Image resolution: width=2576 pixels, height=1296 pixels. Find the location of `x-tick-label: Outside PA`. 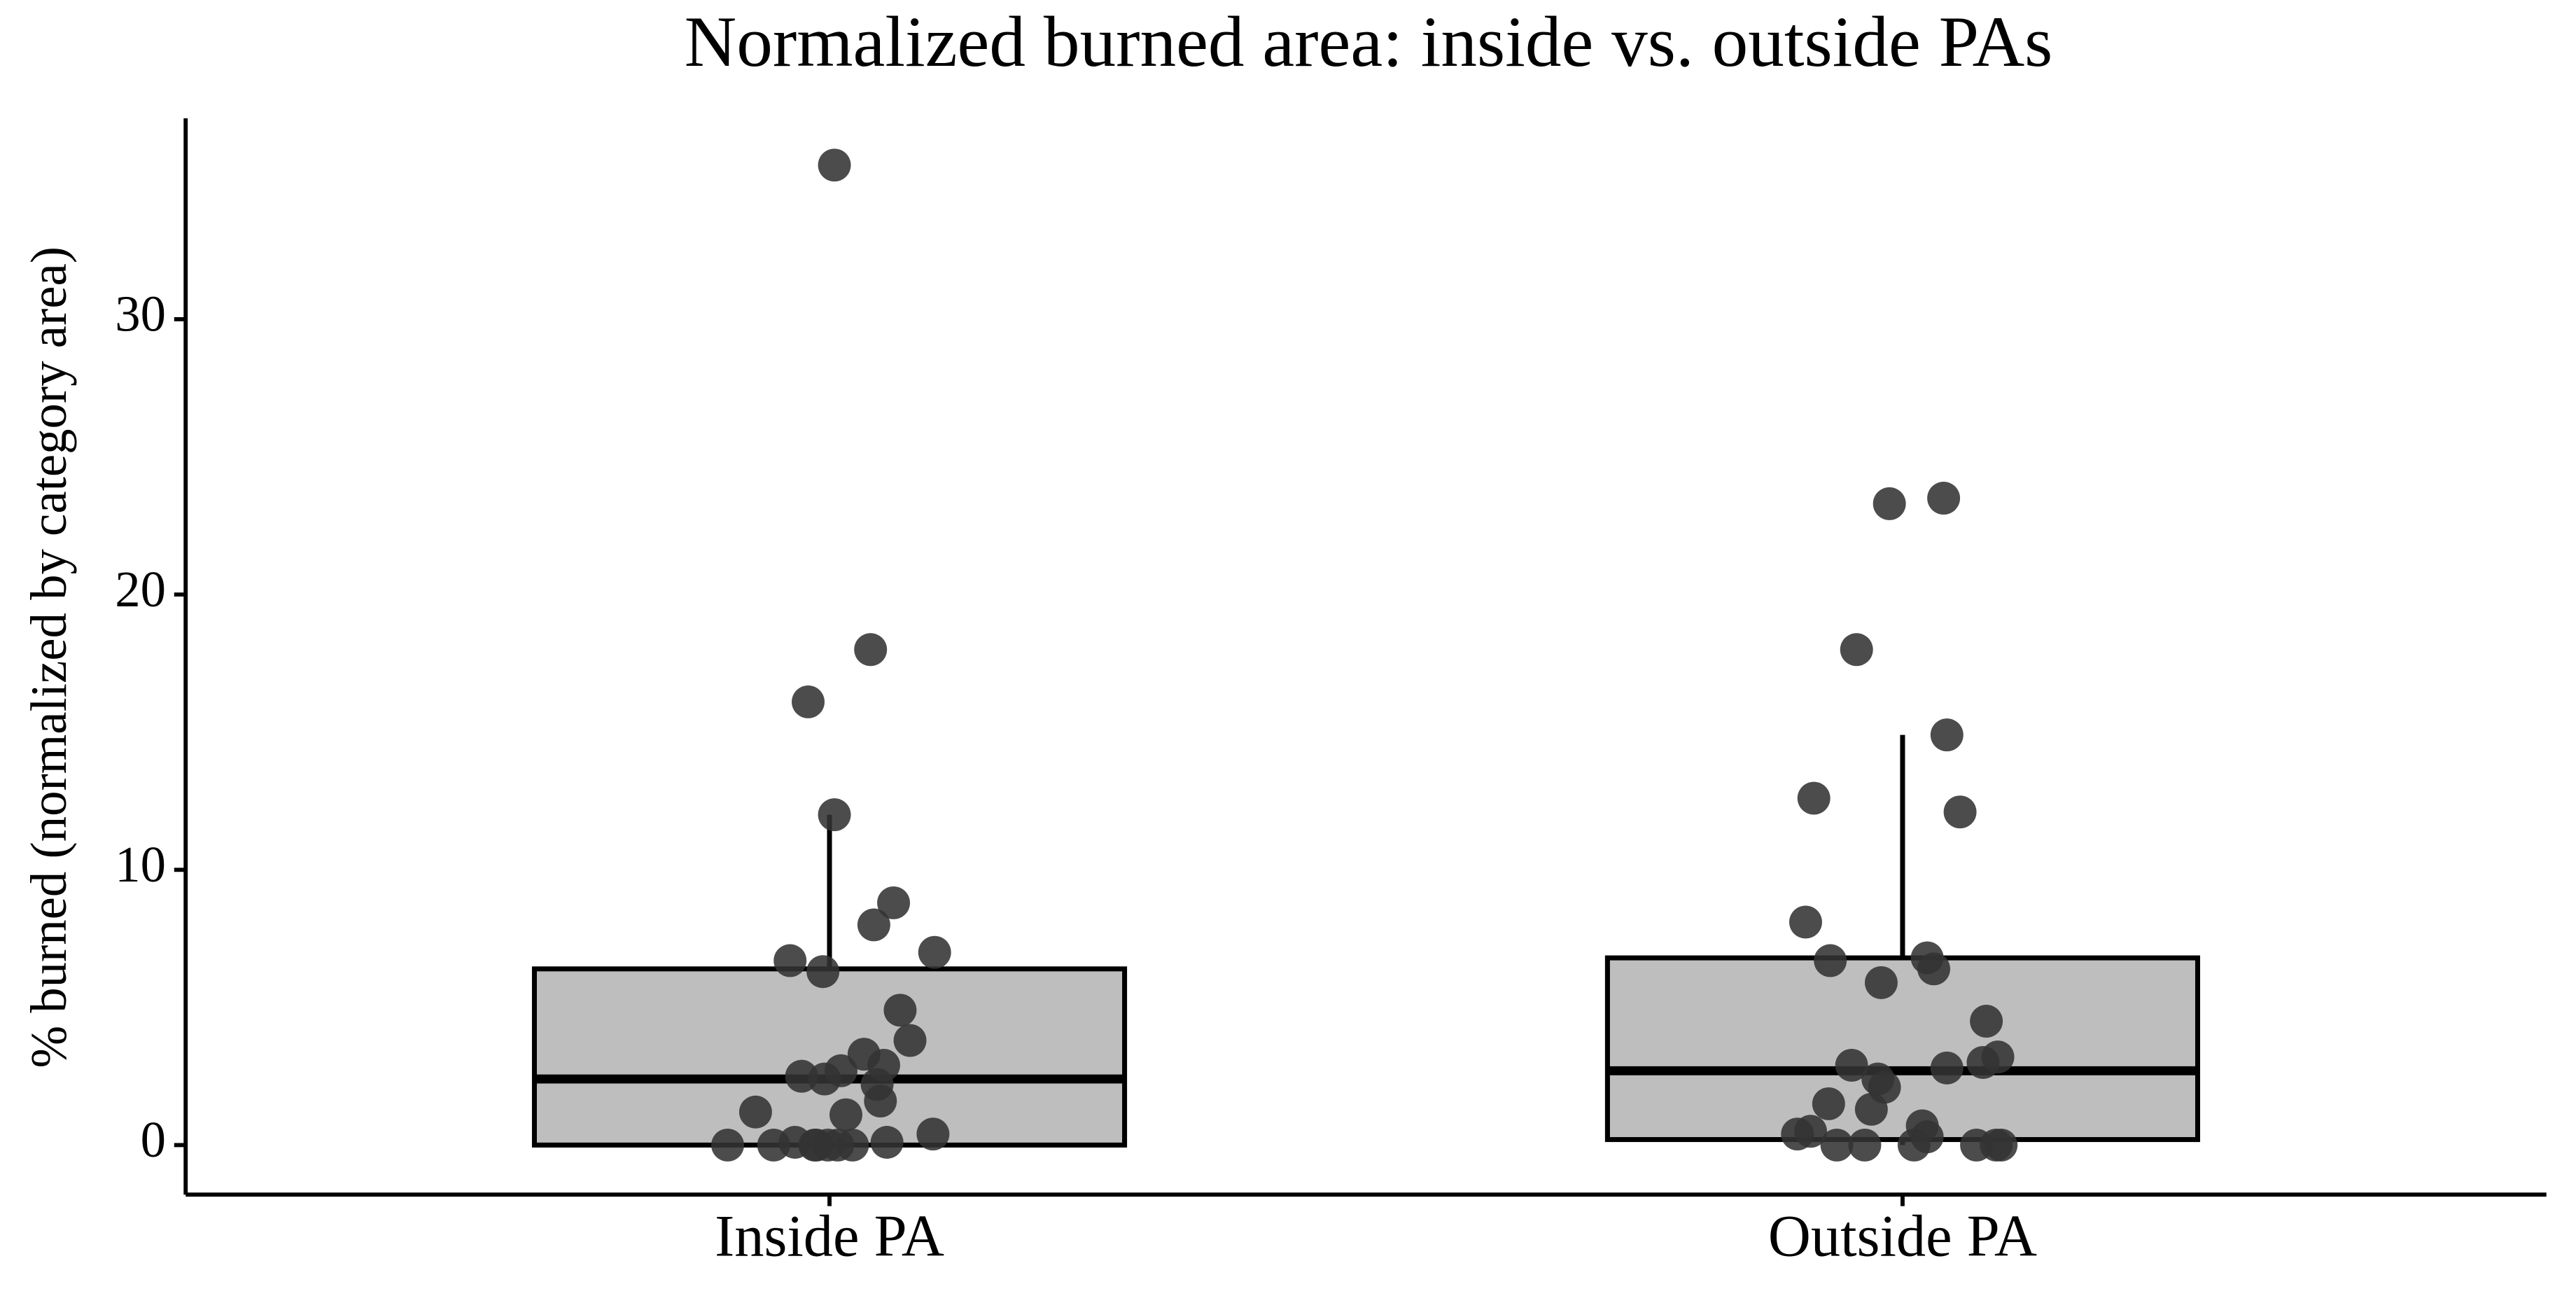

x-tick-label: Outside PA is located at coordinates (1902, 1236).